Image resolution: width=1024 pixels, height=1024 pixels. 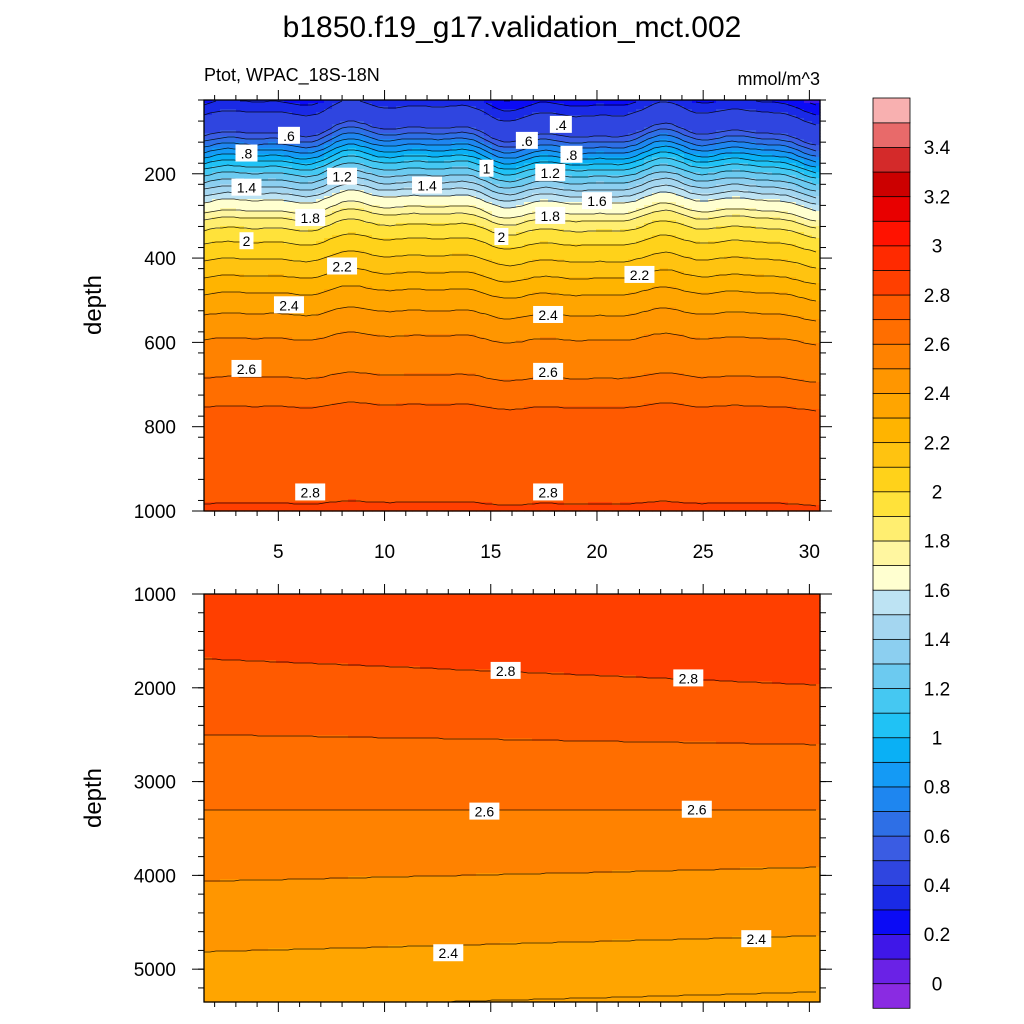 What do you see at coordinates (292, 75) in the screenshot?
I see `subtitle-left: Ptot, WPAC_18S-18N` at bounding box center [292, 75].